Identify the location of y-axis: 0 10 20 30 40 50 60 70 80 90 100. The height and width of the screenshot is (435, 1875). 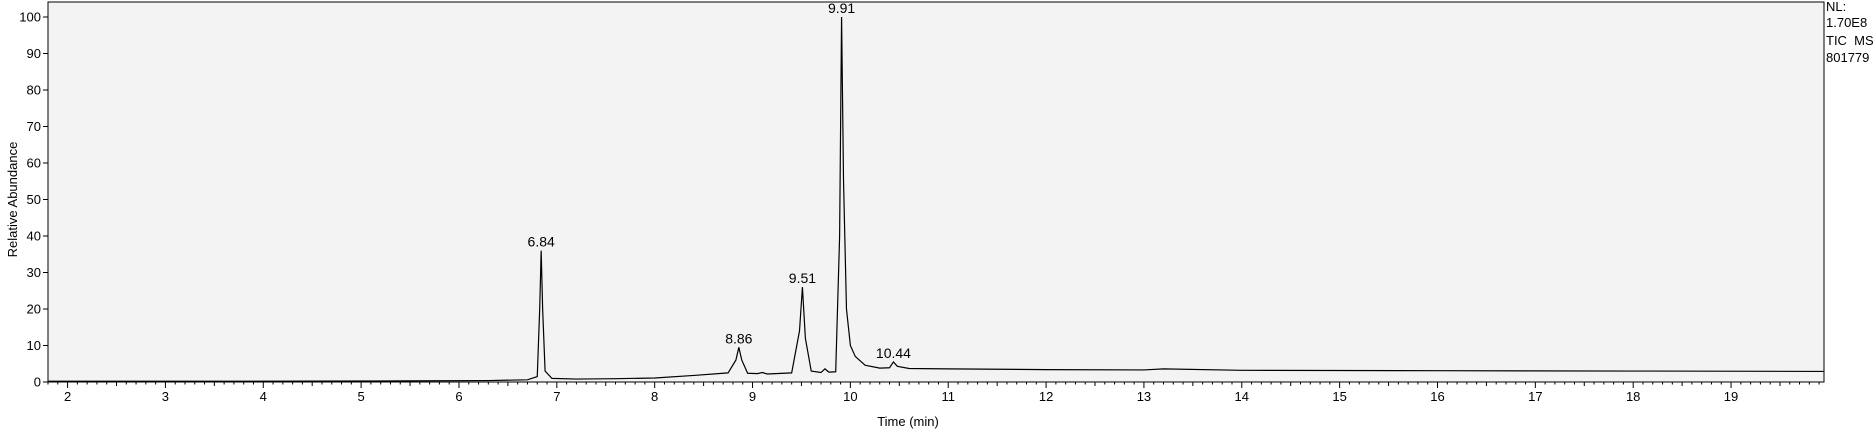
(33, 200).